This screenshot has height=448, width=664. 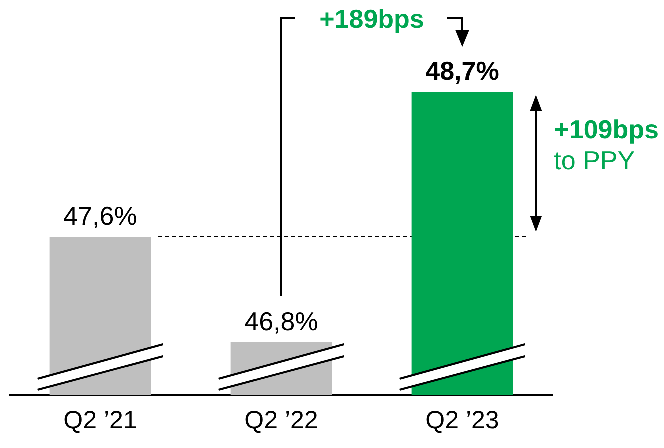 I want to click on text: to PPY, so click(x=595, y=161).